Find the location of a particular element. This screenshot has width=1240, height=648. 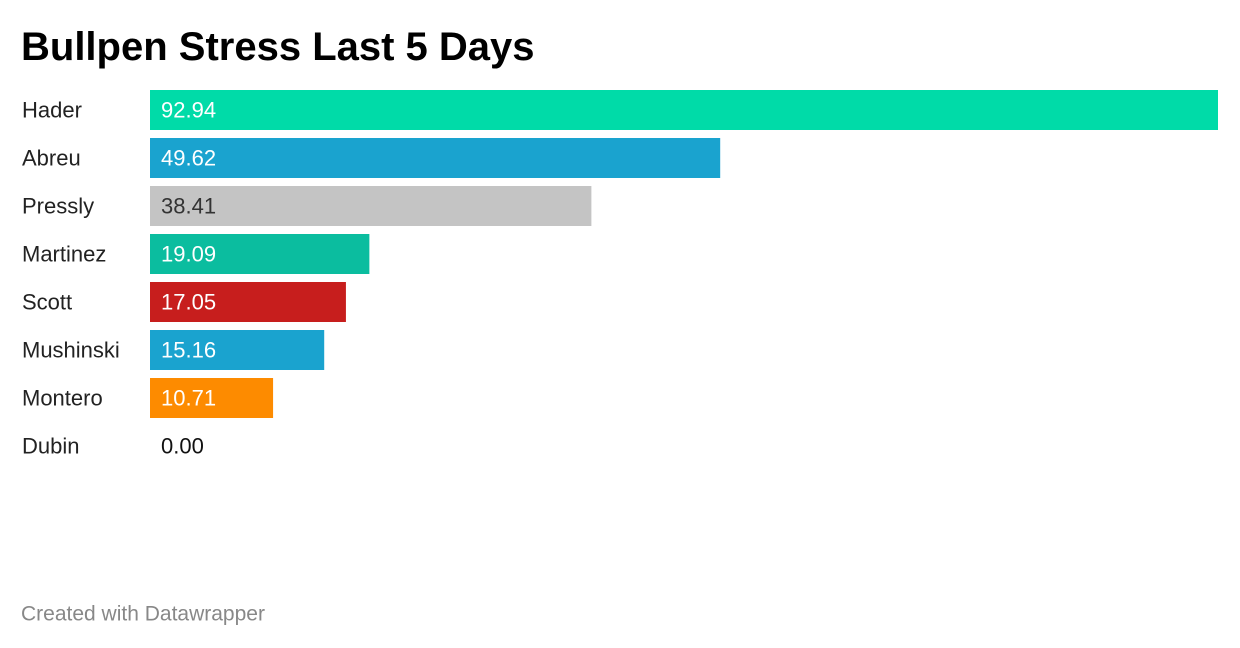

category-label: Martinez is located at coordinates (64, 254).